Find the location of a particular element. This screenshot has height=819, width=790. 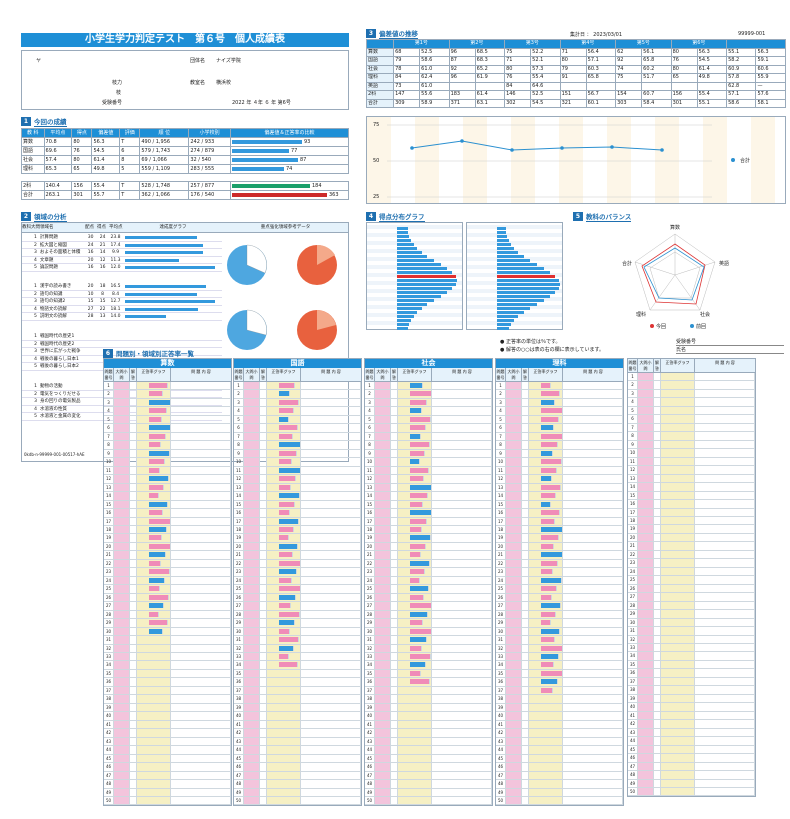

y-tick: 75 is located at coordinates (376, 125).